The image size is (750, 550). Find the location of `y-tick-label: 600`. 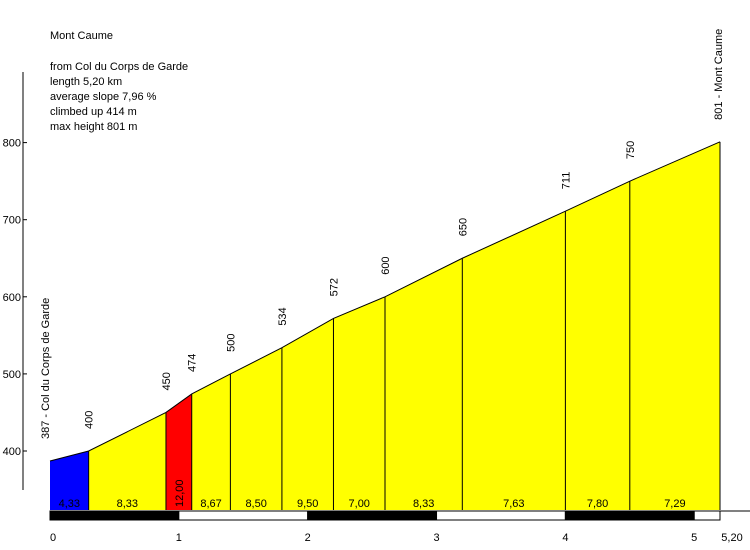

y-tick-label: 600 is located at coordinates (12, 298).